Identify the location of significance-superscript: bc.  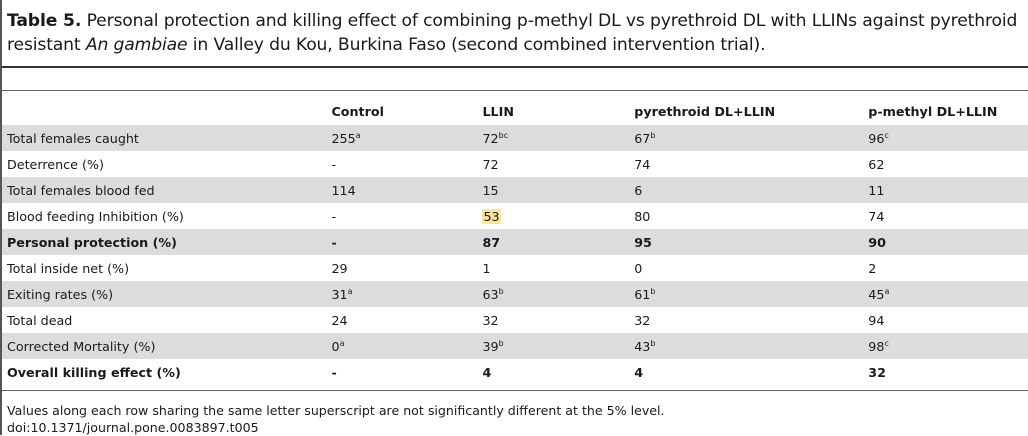
(503, 135).